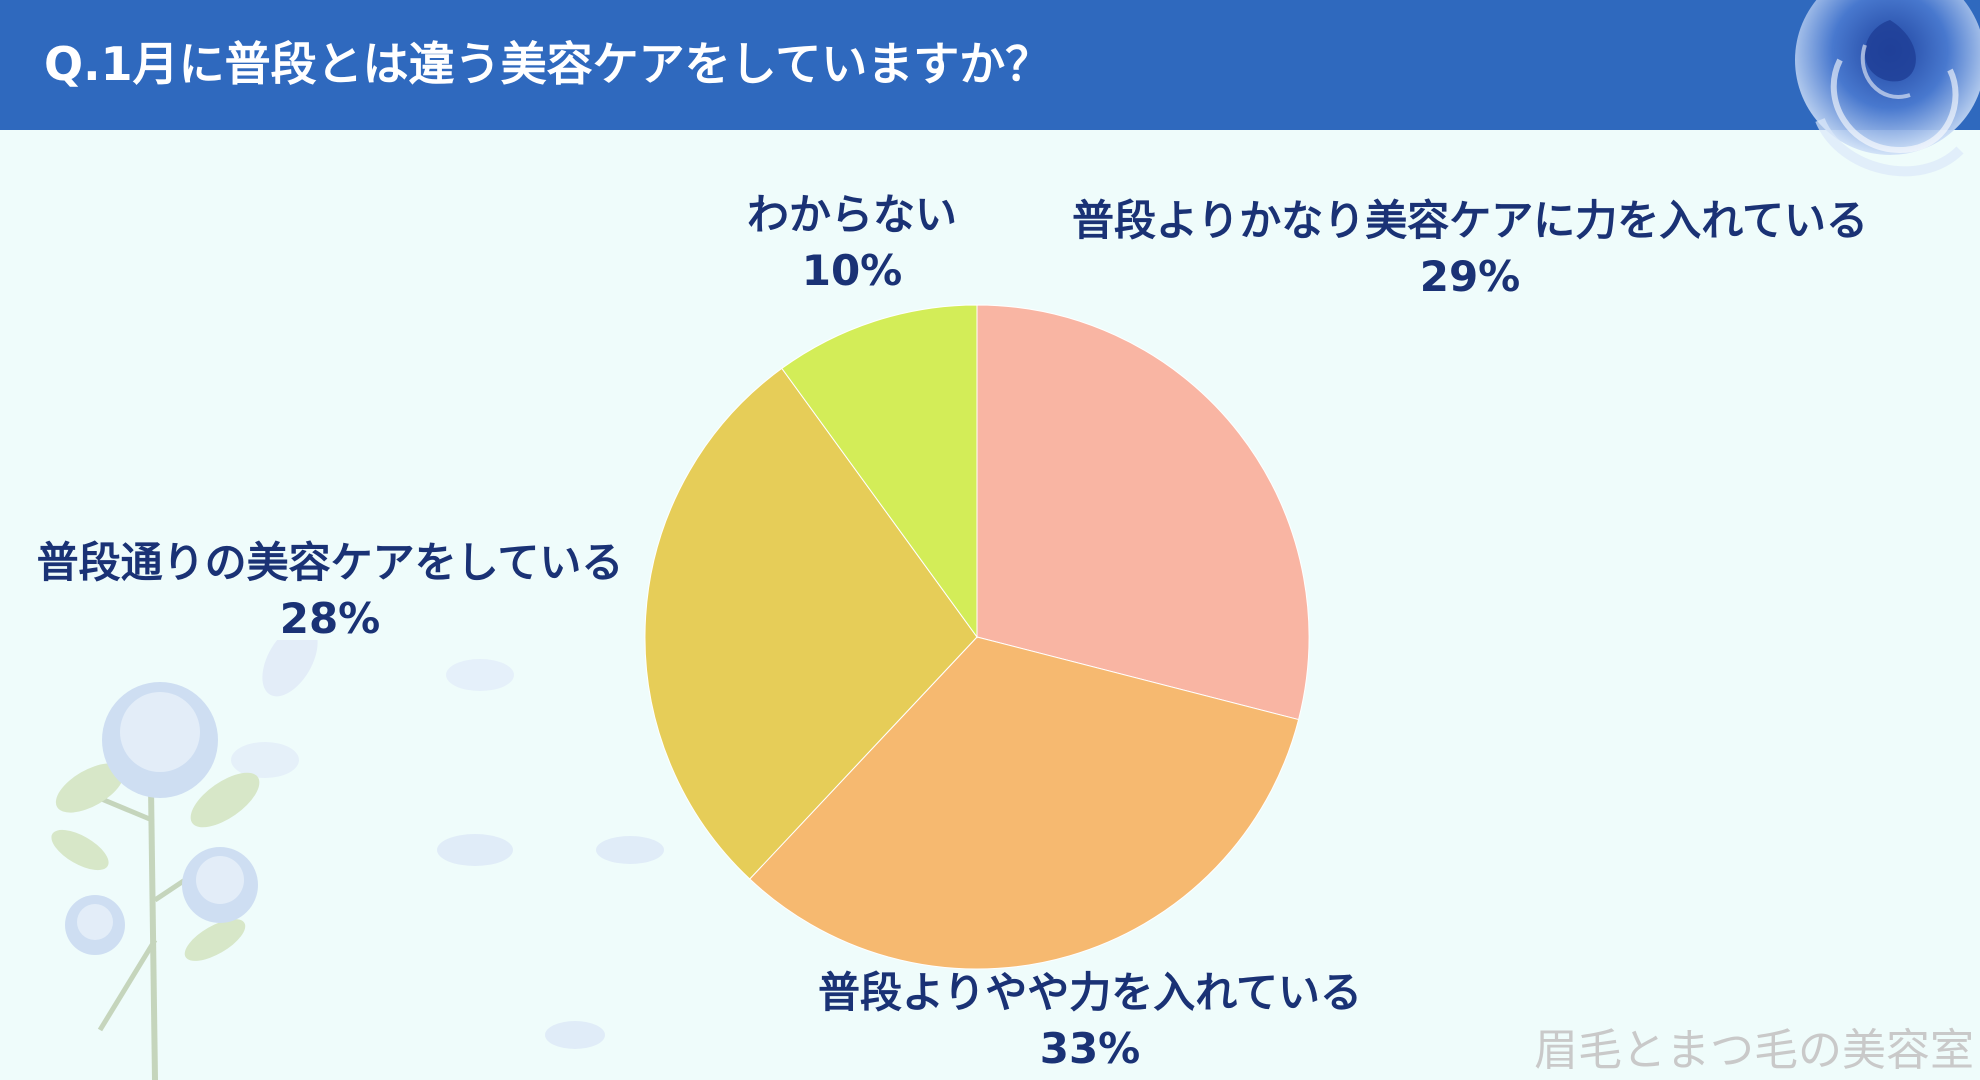 This screenshot has width=1980, height=1080. I want to click on slice-label-3: わからない 10%, so click(852, 243).